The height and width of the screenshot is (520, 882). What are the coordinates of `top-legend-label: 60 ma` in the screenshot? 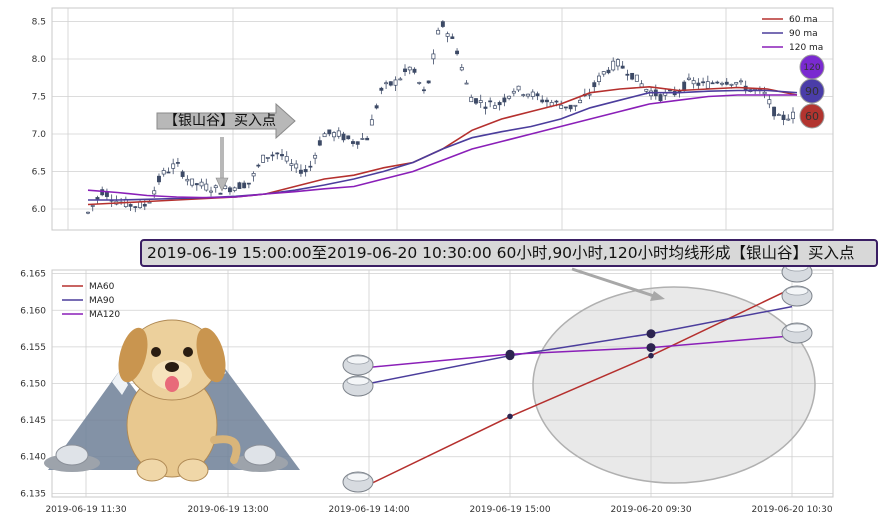 It's located at (803, 20).